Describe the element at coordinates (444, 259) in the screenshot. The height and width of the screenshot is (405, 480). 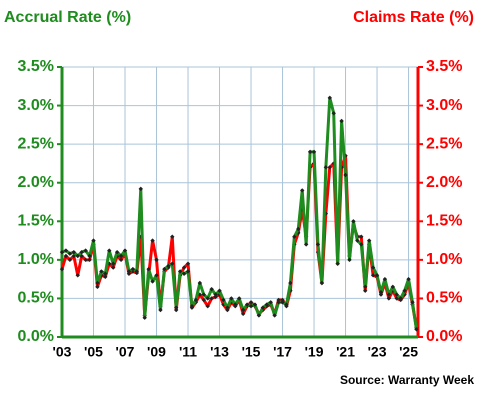
I see `y2-tick-label: 1.0%` at that location.